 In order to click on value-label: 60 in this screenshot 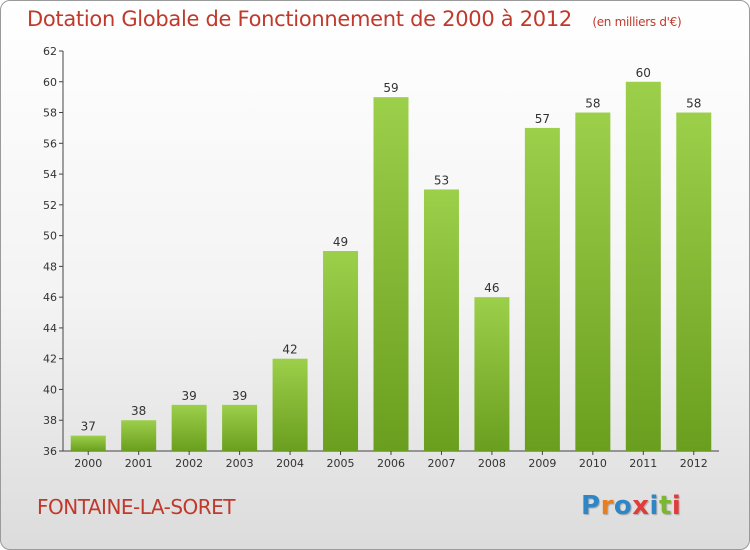, I will do `click(643, 73)`.